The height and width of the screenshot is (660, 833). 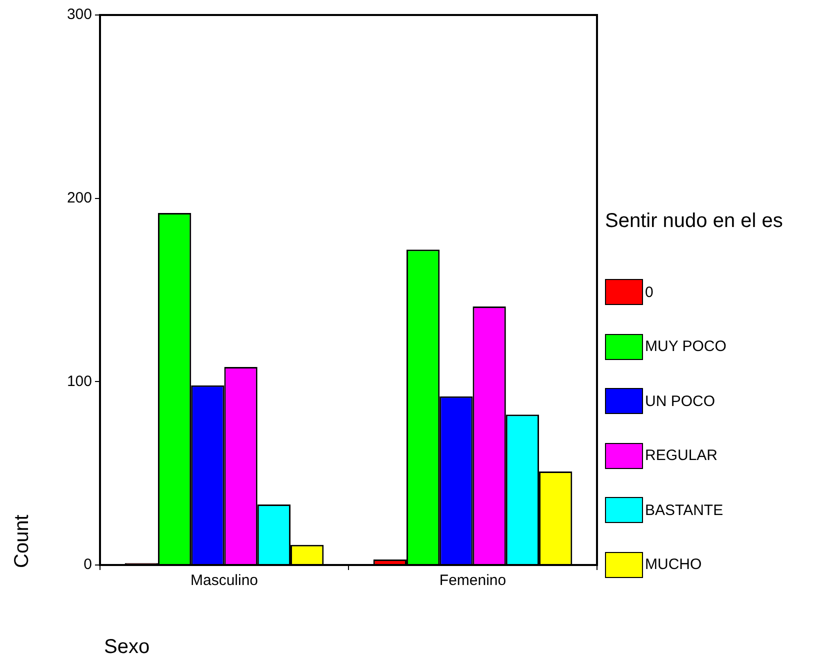 I want to click on y-tick-label: 300, so click(x=79, y=15).